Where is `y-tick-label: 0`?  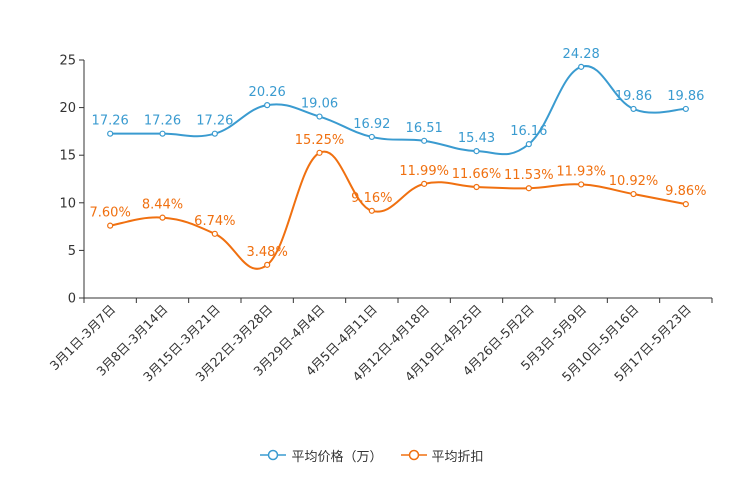 y-tick-label: 0 is located at coordinates (72, 299).